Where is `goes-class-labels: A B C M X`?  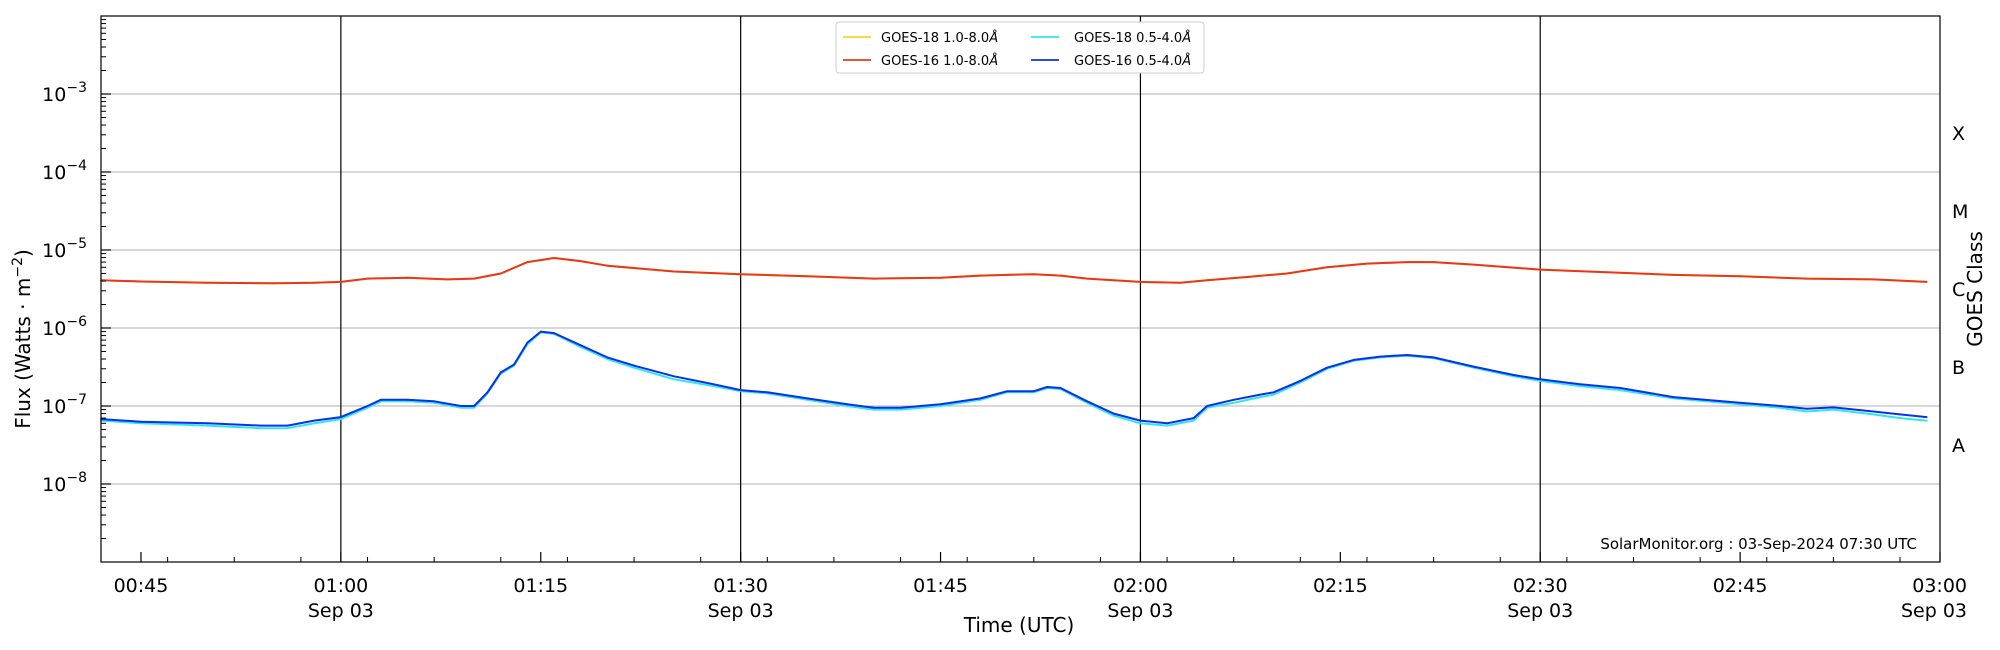 goes-class-labels: A B C M X is located at coordinates (1960, 290).